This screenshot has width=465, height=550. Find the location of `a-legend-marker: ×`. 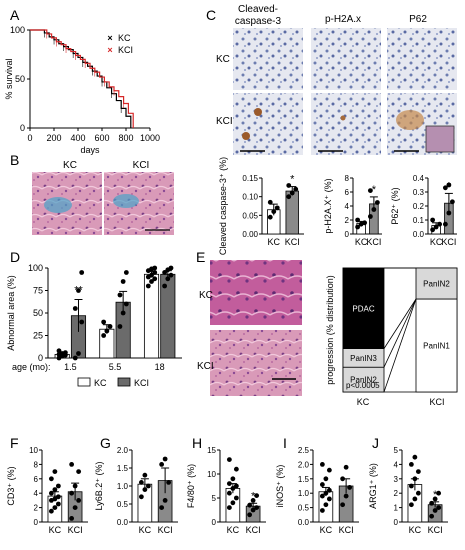

a-legend-marker: × is located at coordinates (109, 50).